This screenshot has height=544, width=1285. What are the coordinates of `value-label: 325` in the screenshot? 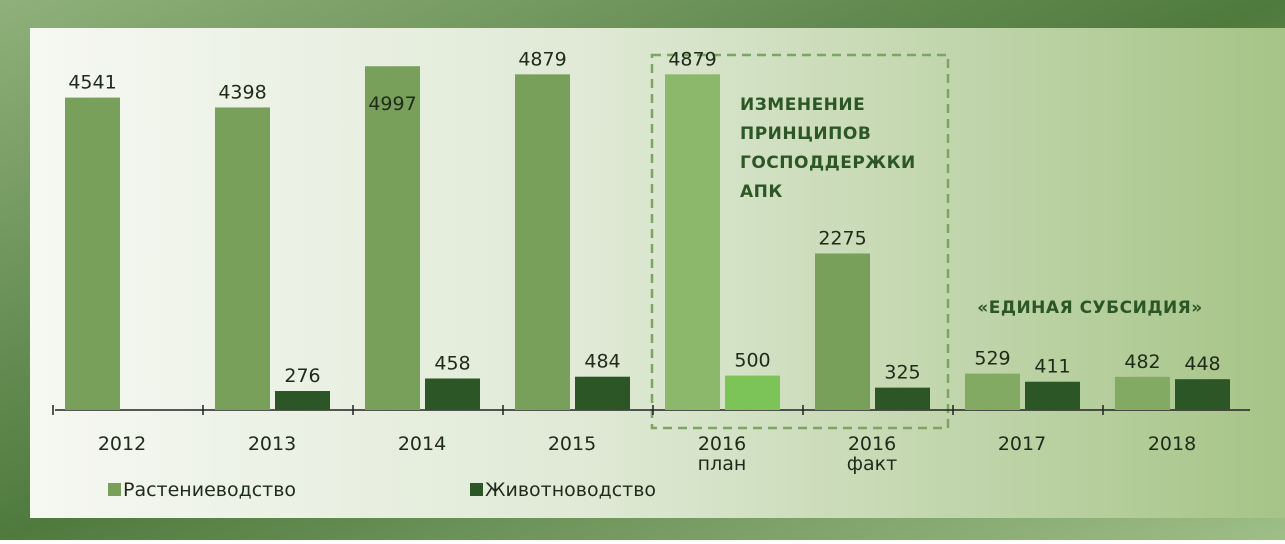 It's located at (902, 373).